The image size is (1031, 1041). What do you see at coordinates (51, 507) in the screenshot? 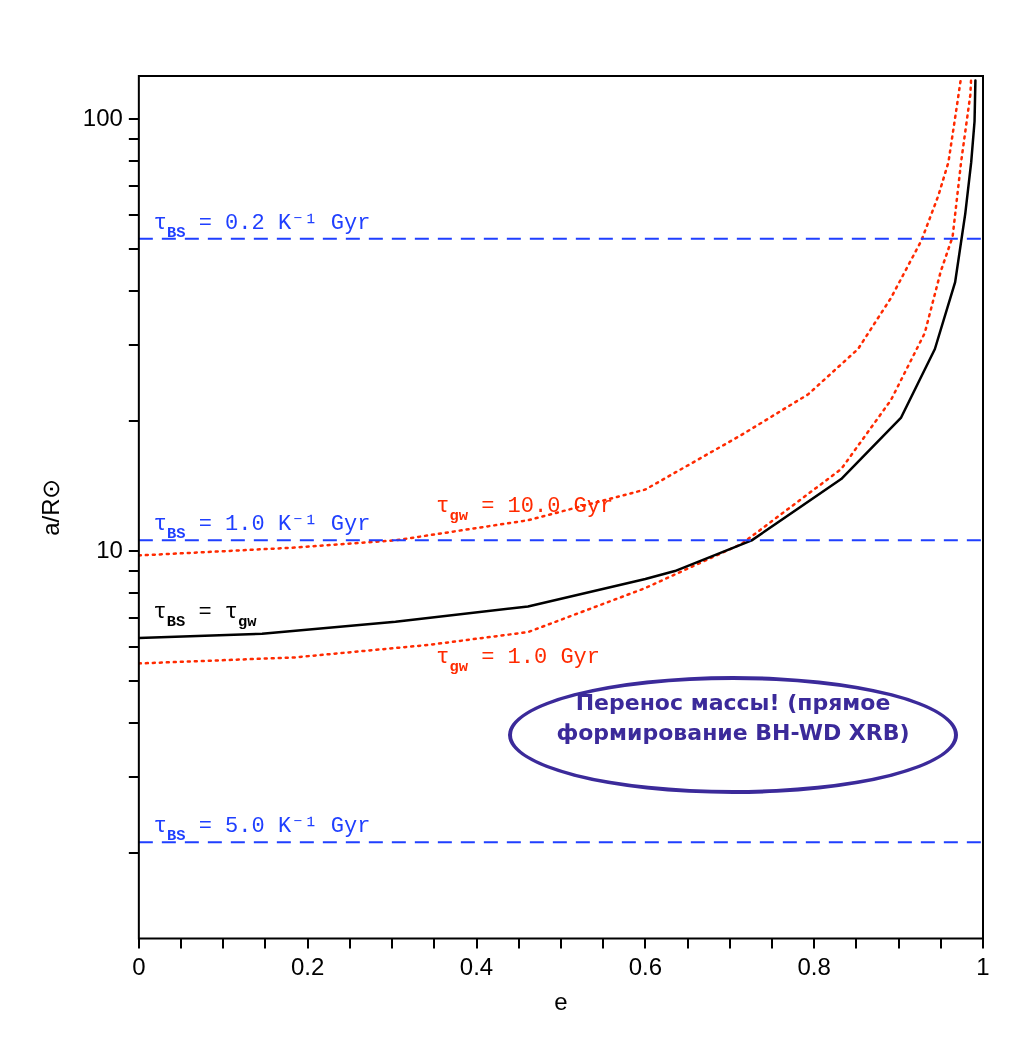
I see `y-axis-title: a/R⊙` at bounding box center [51, 507].